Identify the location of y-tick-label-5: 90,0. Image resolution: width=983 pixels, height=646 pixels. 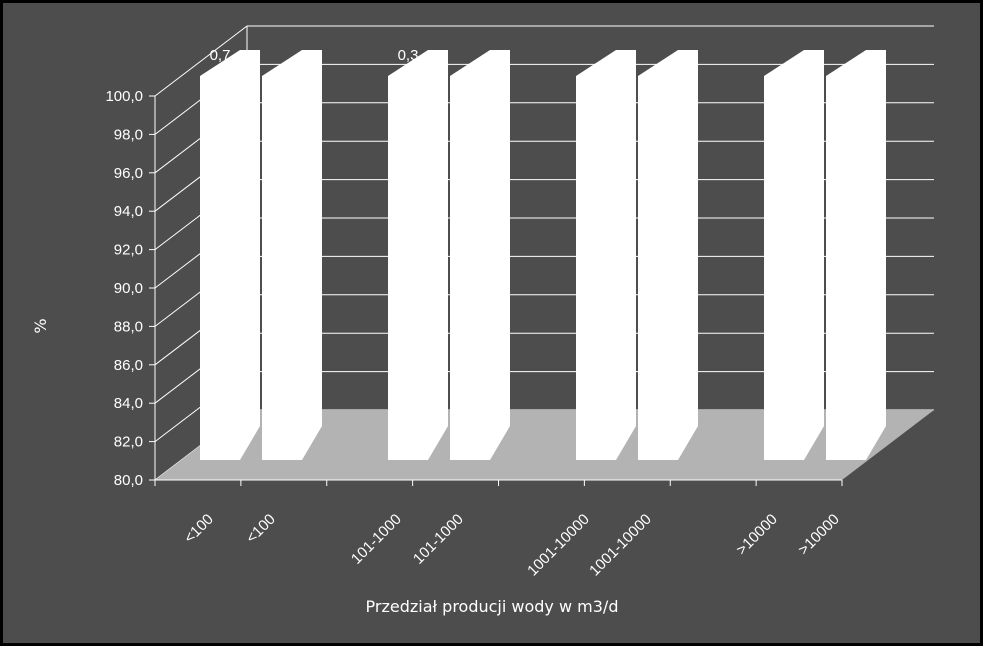
(128, 288).